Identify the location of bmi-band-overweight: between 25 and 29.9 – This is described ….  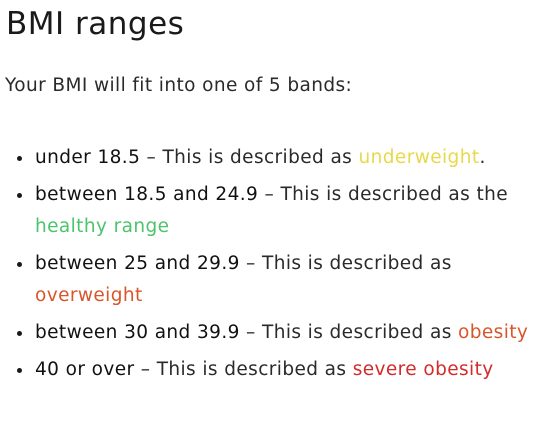
(280, 280).